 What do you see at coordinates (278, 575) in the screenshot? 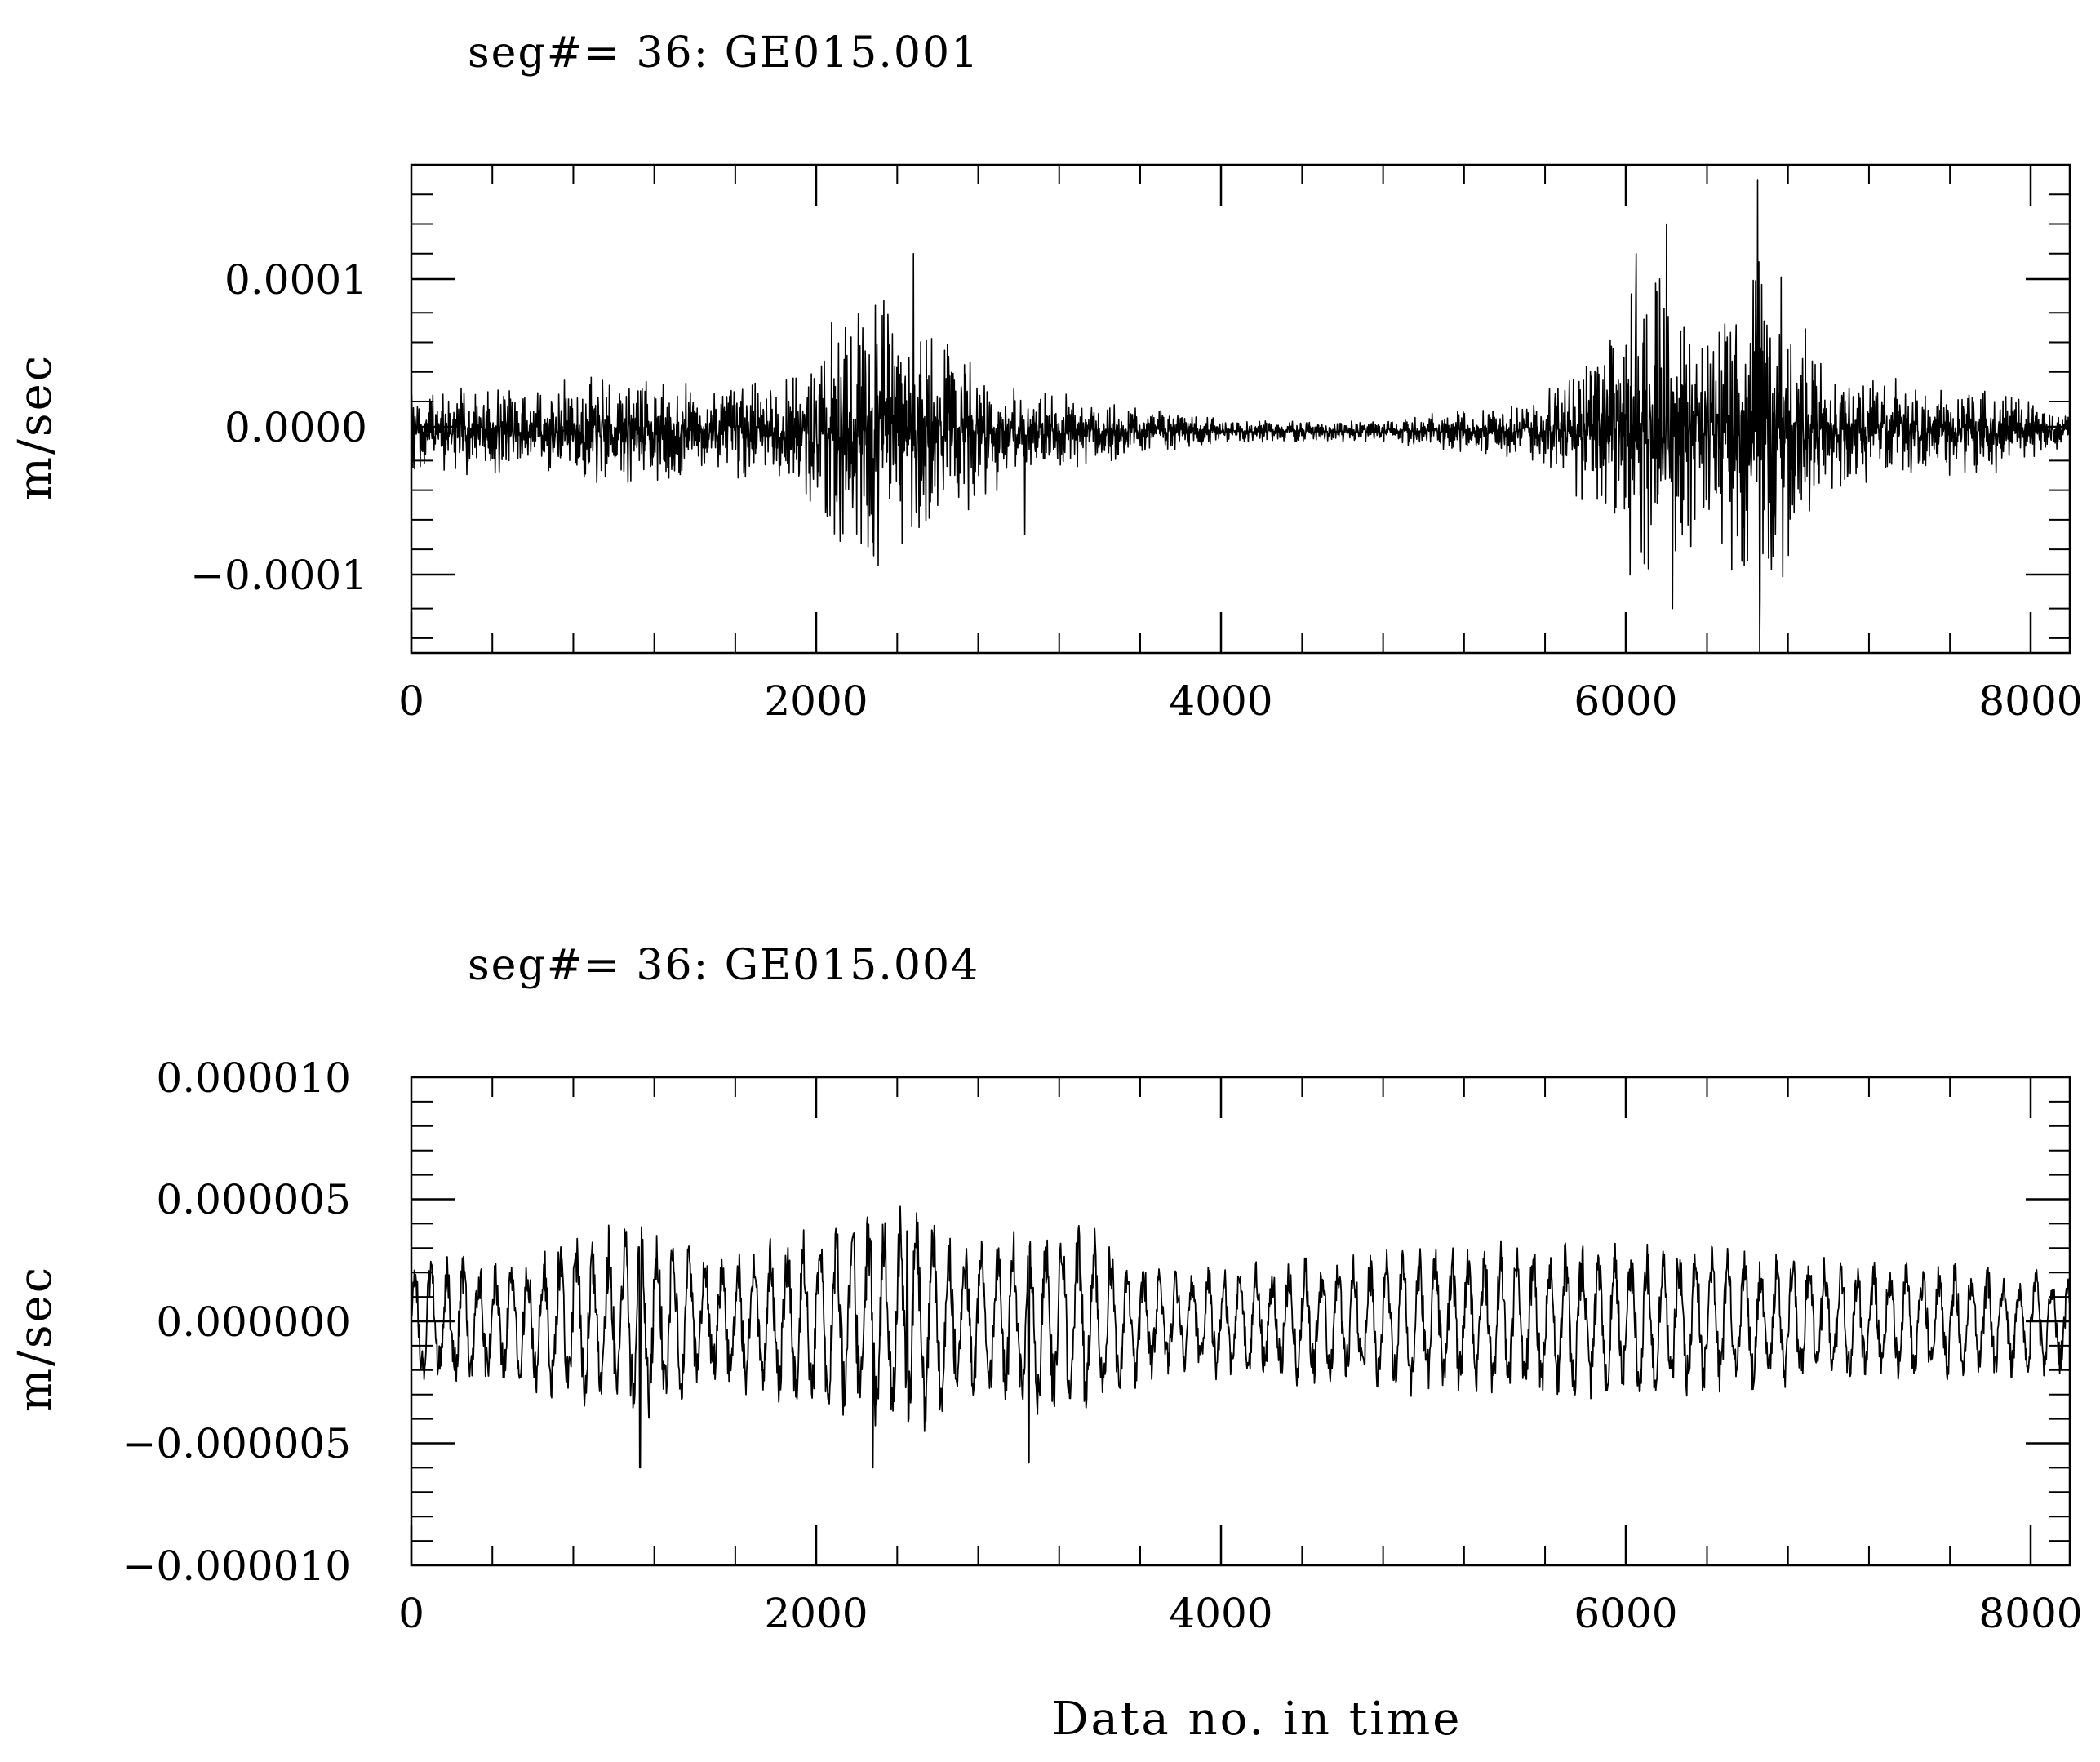
I see `y-tick-label: −0.0001` at bounding box center [278, 575].